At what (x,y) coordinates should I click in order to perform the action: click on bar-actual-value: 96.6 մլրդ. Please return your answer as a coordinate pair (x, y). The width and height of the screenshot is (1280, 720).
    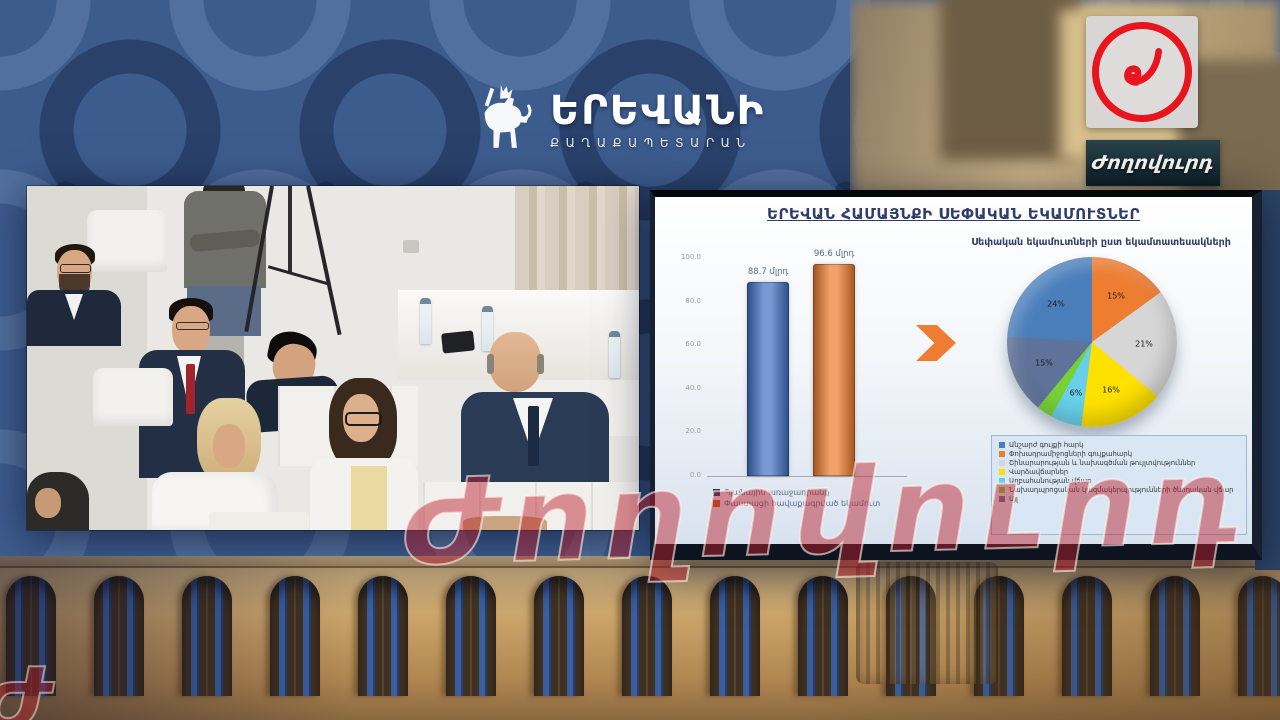
    Looking at the image, I should click on (834, 254).